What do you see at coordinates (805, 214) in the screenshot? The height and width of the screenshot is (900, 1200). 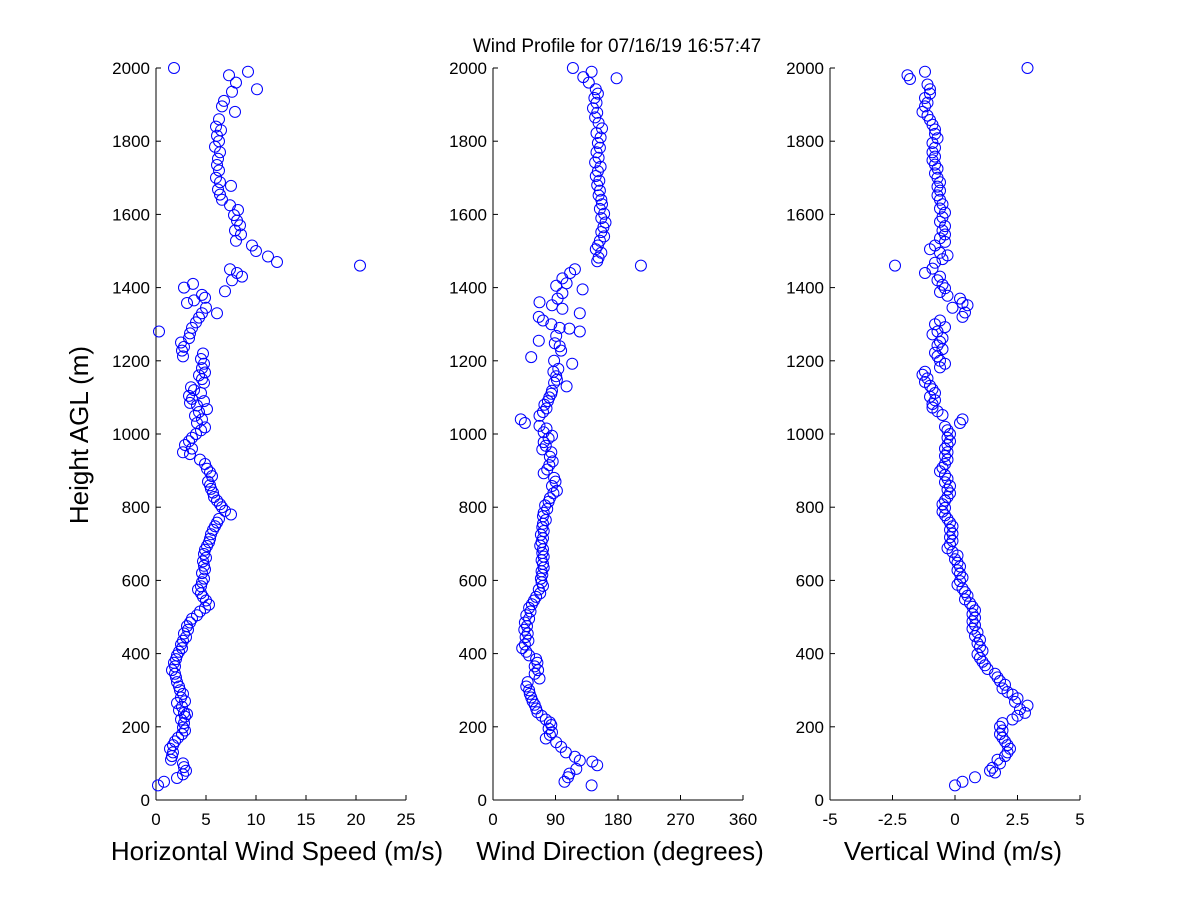 I see `y-tick-label: 1600` at bounding box center [805, 214].